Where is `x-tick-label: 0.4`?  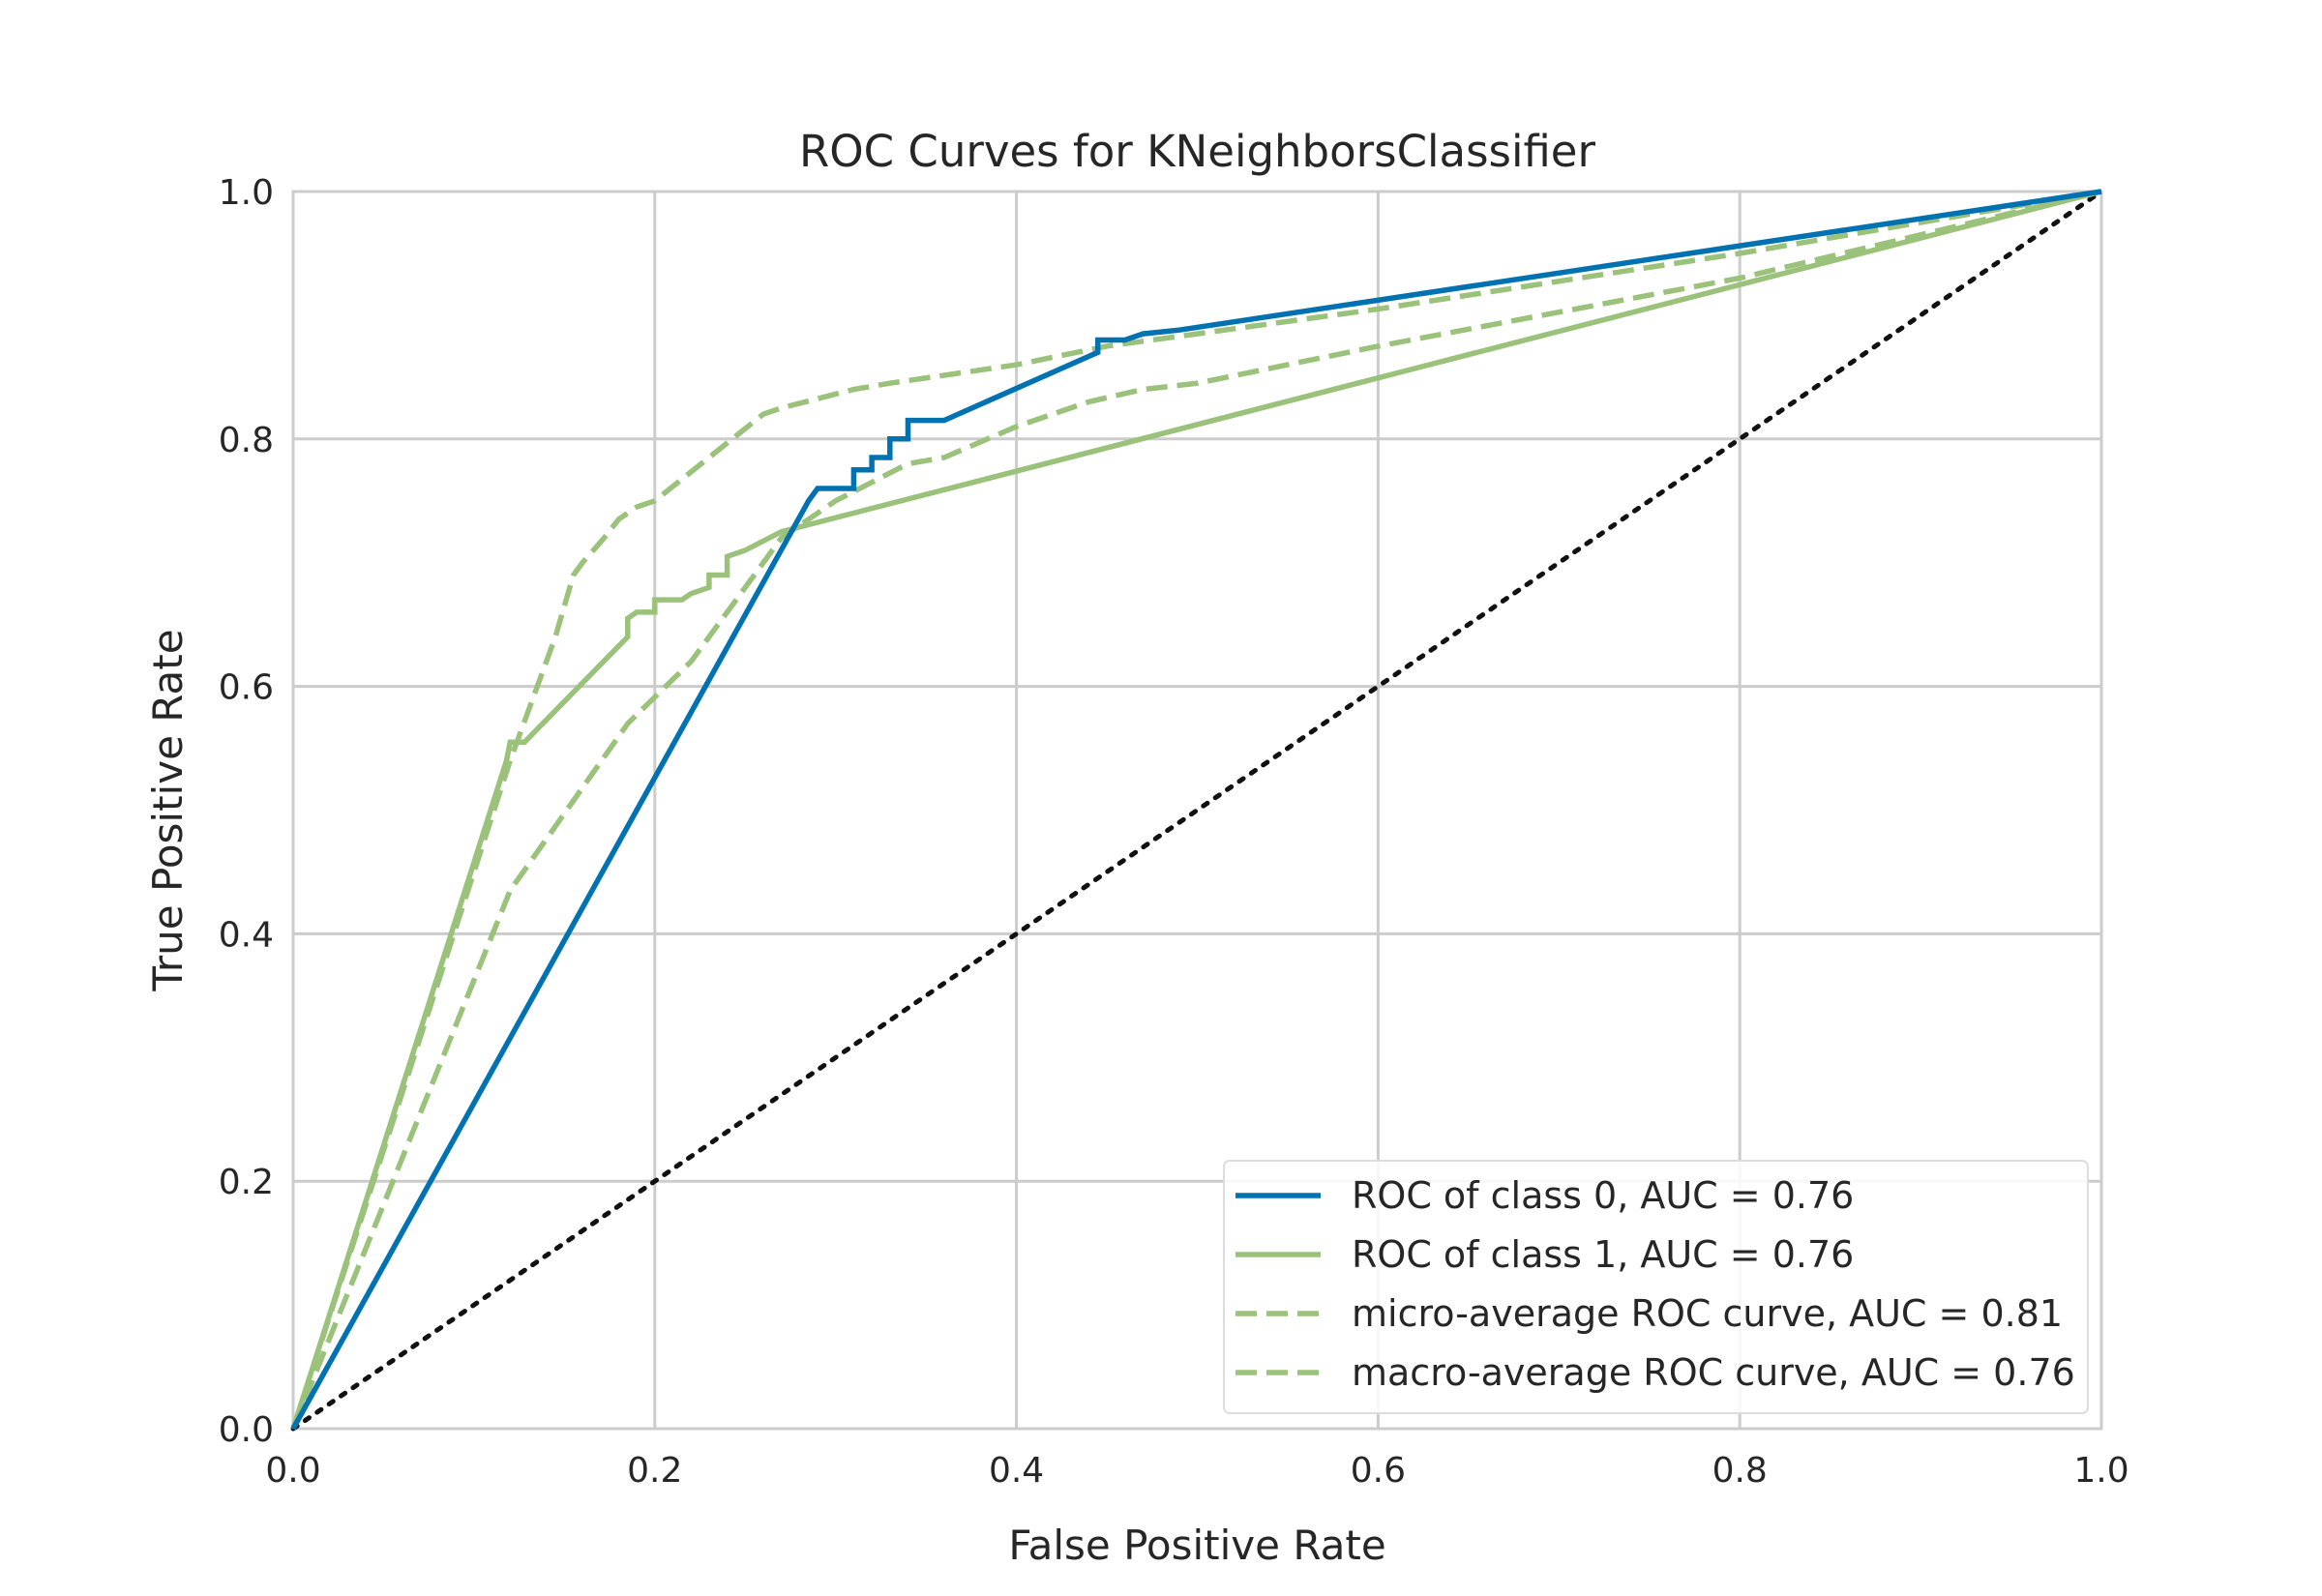 x-tick-label: 0.4 is located at coordinates (1016, 1471).